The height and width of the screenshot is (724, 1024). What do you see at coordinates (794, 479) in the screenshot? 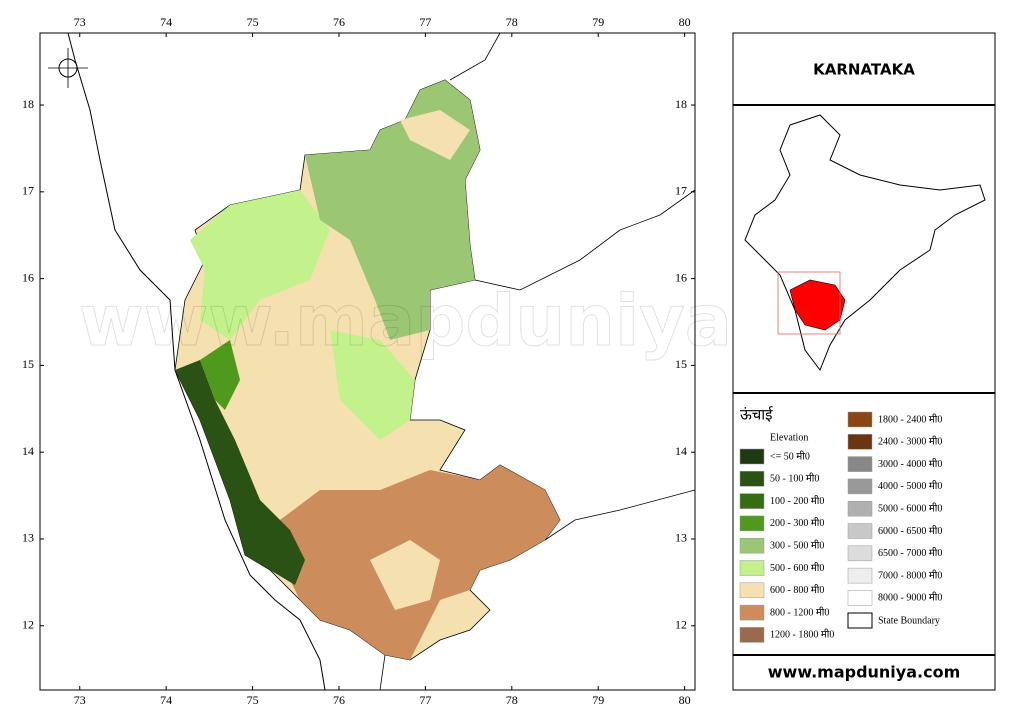
I see `legend-label: 50 - 100 मी0` at bounding box center [794, 479].